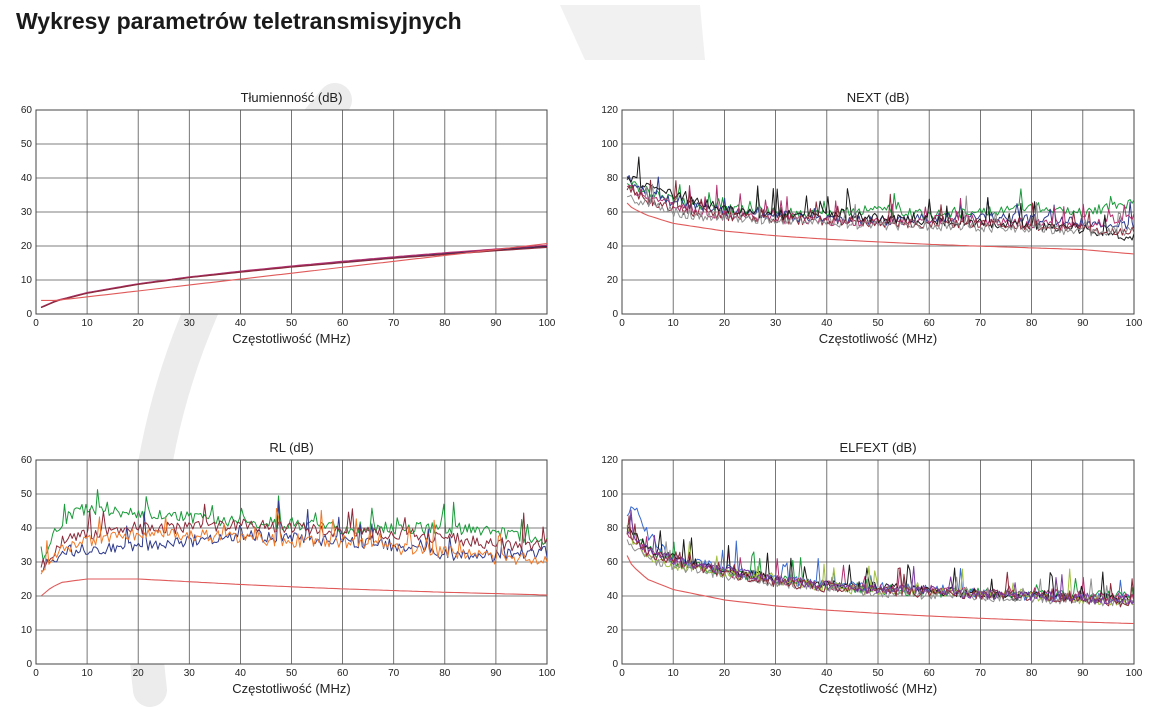 The width and height of the screenshot is (1169, 714). Describe the element at coordinates (291, 447) in the screenshot. I see `chart-title: RL (dB)` at that location.